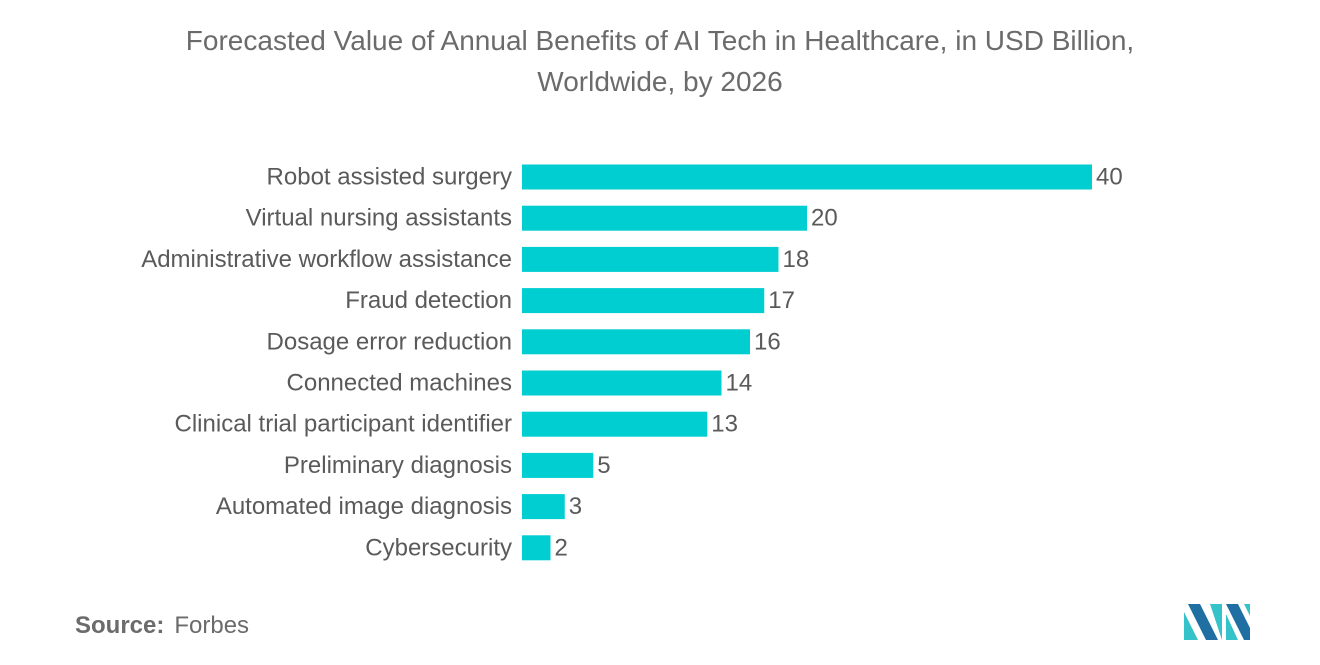 This screenshot has width=1320, height=665. What do you see at coordinates (603, 465) in the screenshot?
I see `data-label: 5` at bounding box center [603, 465].